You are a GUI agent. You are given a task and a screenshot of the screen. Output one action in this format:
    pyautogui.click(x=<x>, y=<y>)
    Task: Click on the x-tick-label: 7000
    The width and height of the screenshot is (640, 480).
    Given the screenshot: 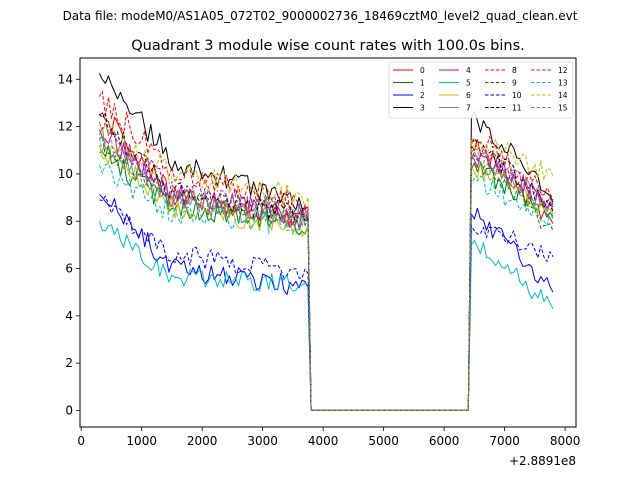 What is the action you would take?
    pyautogui.click(x=504, y=441)
    